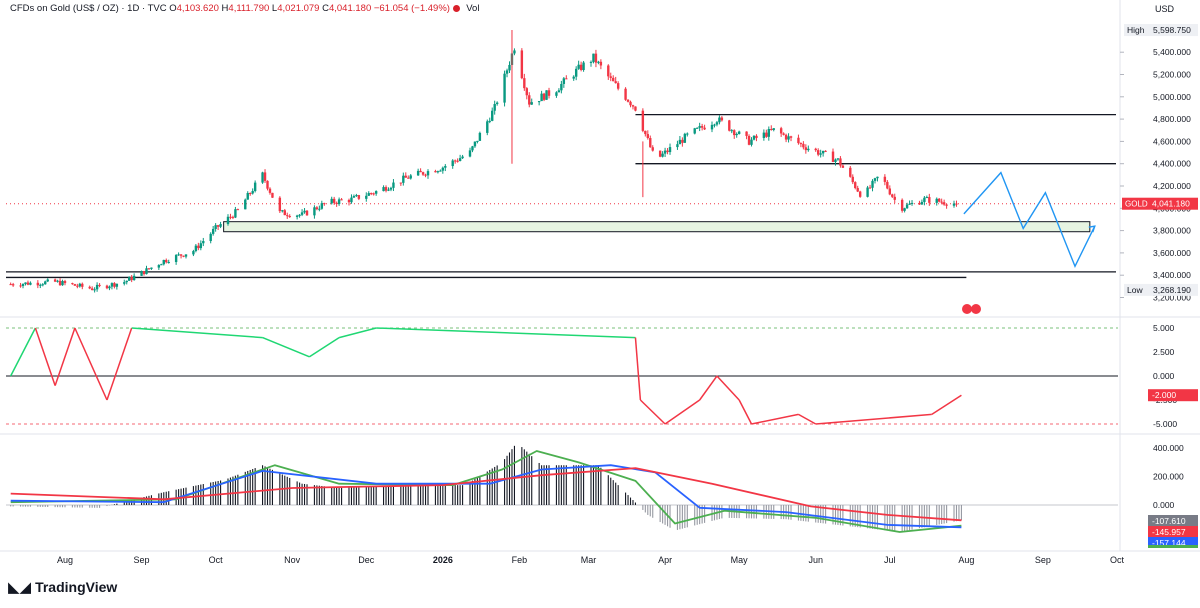 This screenshot has height=608, width=1200. I want to click on time-axis-label: Aug, so click(966, 560).